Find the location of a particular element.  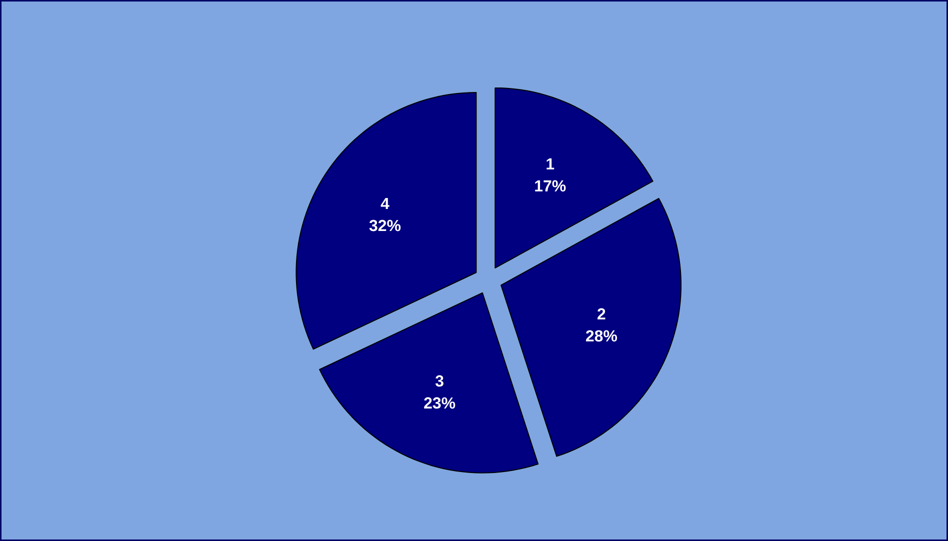

slice-label: 2 is located at coordinates (602, 314).